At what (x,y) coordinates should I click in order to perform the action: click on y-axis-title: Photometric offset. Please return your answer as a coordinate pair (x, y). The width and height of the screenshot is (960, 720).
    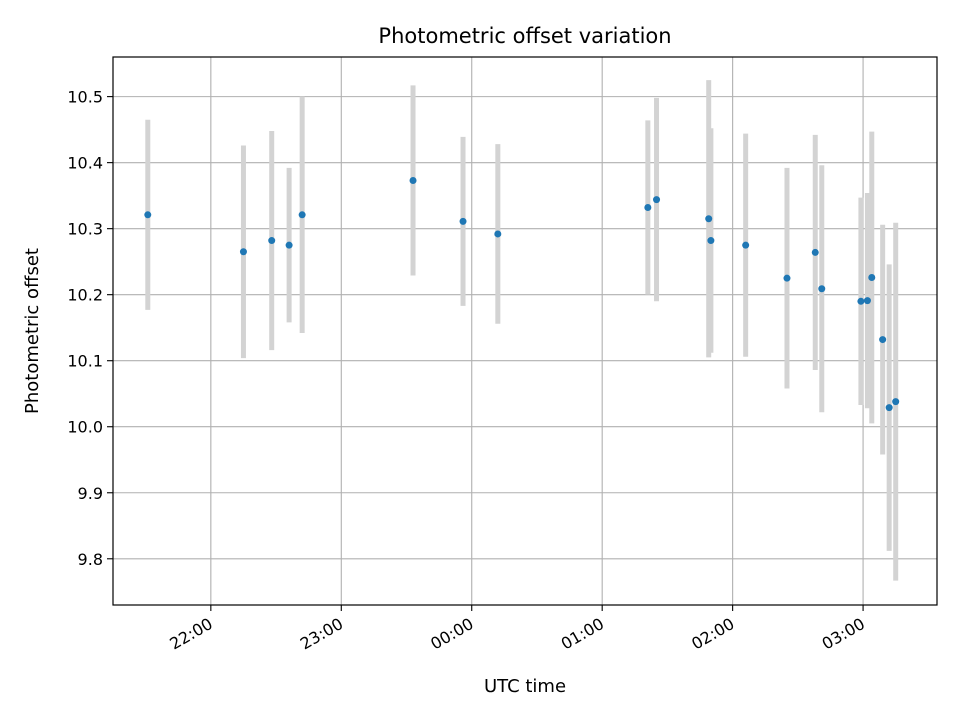
    Looking at the image, I should click on (32, 331).